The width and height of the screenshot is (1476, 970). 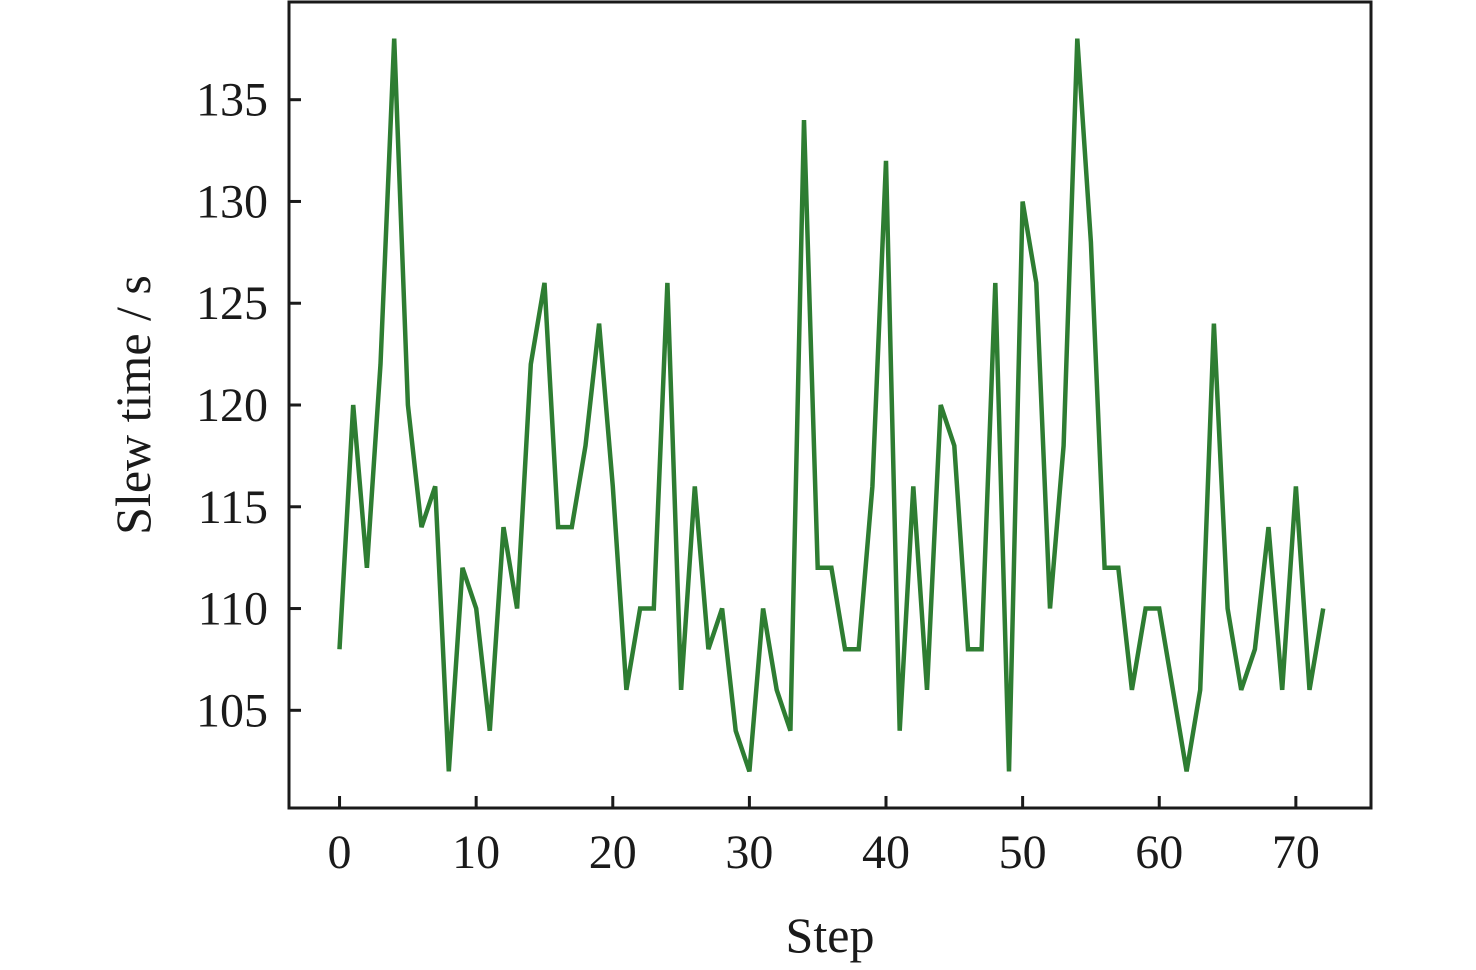 I want to click on y-tick-label: 105, so click(x=232, y=710).